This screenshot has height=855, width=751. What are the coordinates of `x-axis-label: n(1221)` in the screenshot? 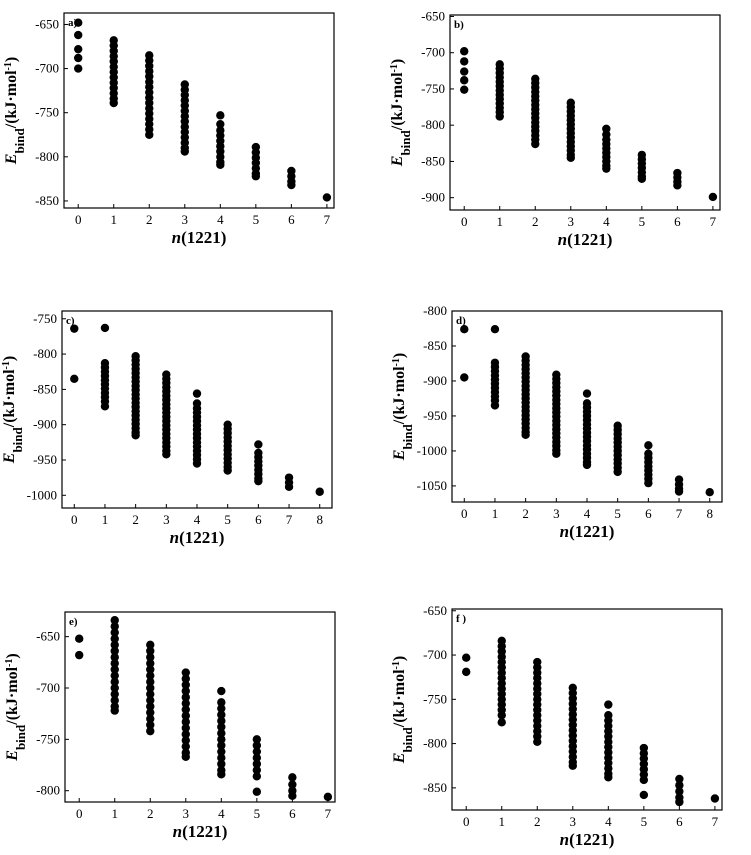 It's located at (199, 237).